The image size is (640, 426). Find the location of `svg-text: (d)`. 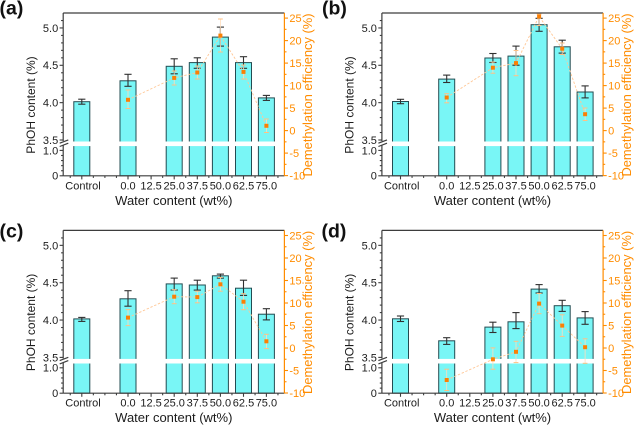

svg-text: (d) is located at coordinates (334, 232).